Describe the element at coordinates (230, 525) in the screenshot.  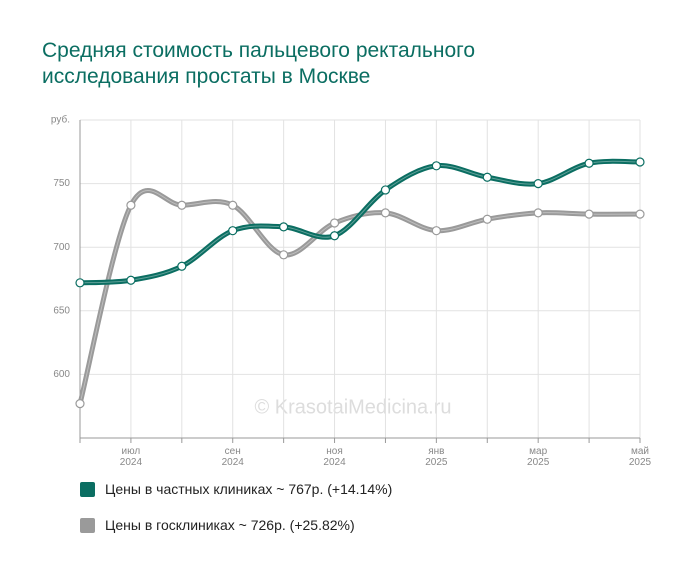
I see `legend-label: Цены в госклиниках ~ 726р. (+25.82%)` at that location.